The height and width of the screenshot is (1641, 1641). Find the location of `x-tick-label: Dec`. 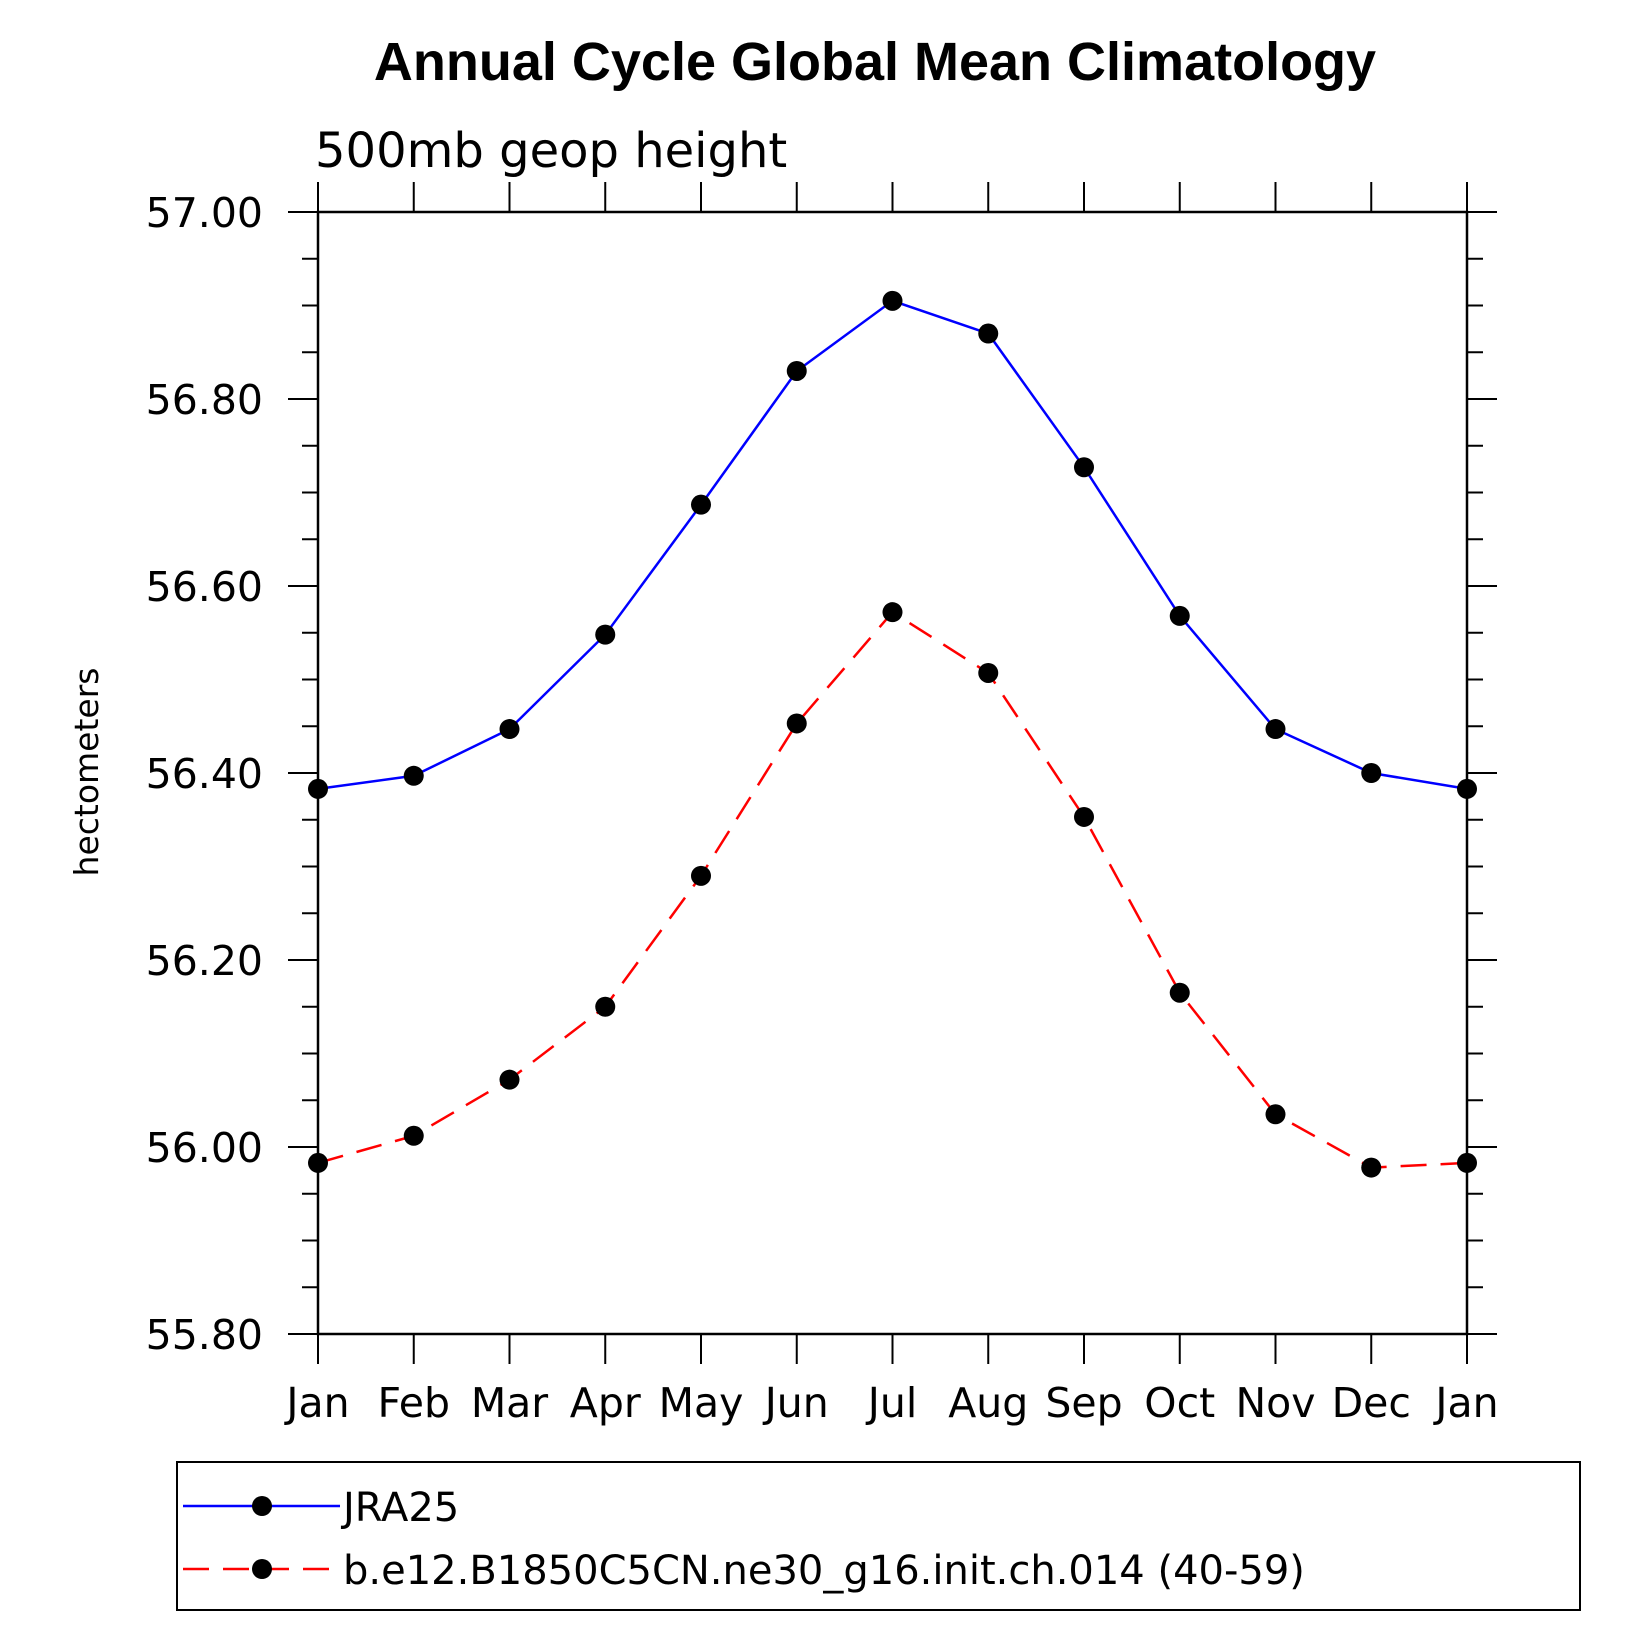

x-tick-label: Dec is located at coordinates (1371, 1403).